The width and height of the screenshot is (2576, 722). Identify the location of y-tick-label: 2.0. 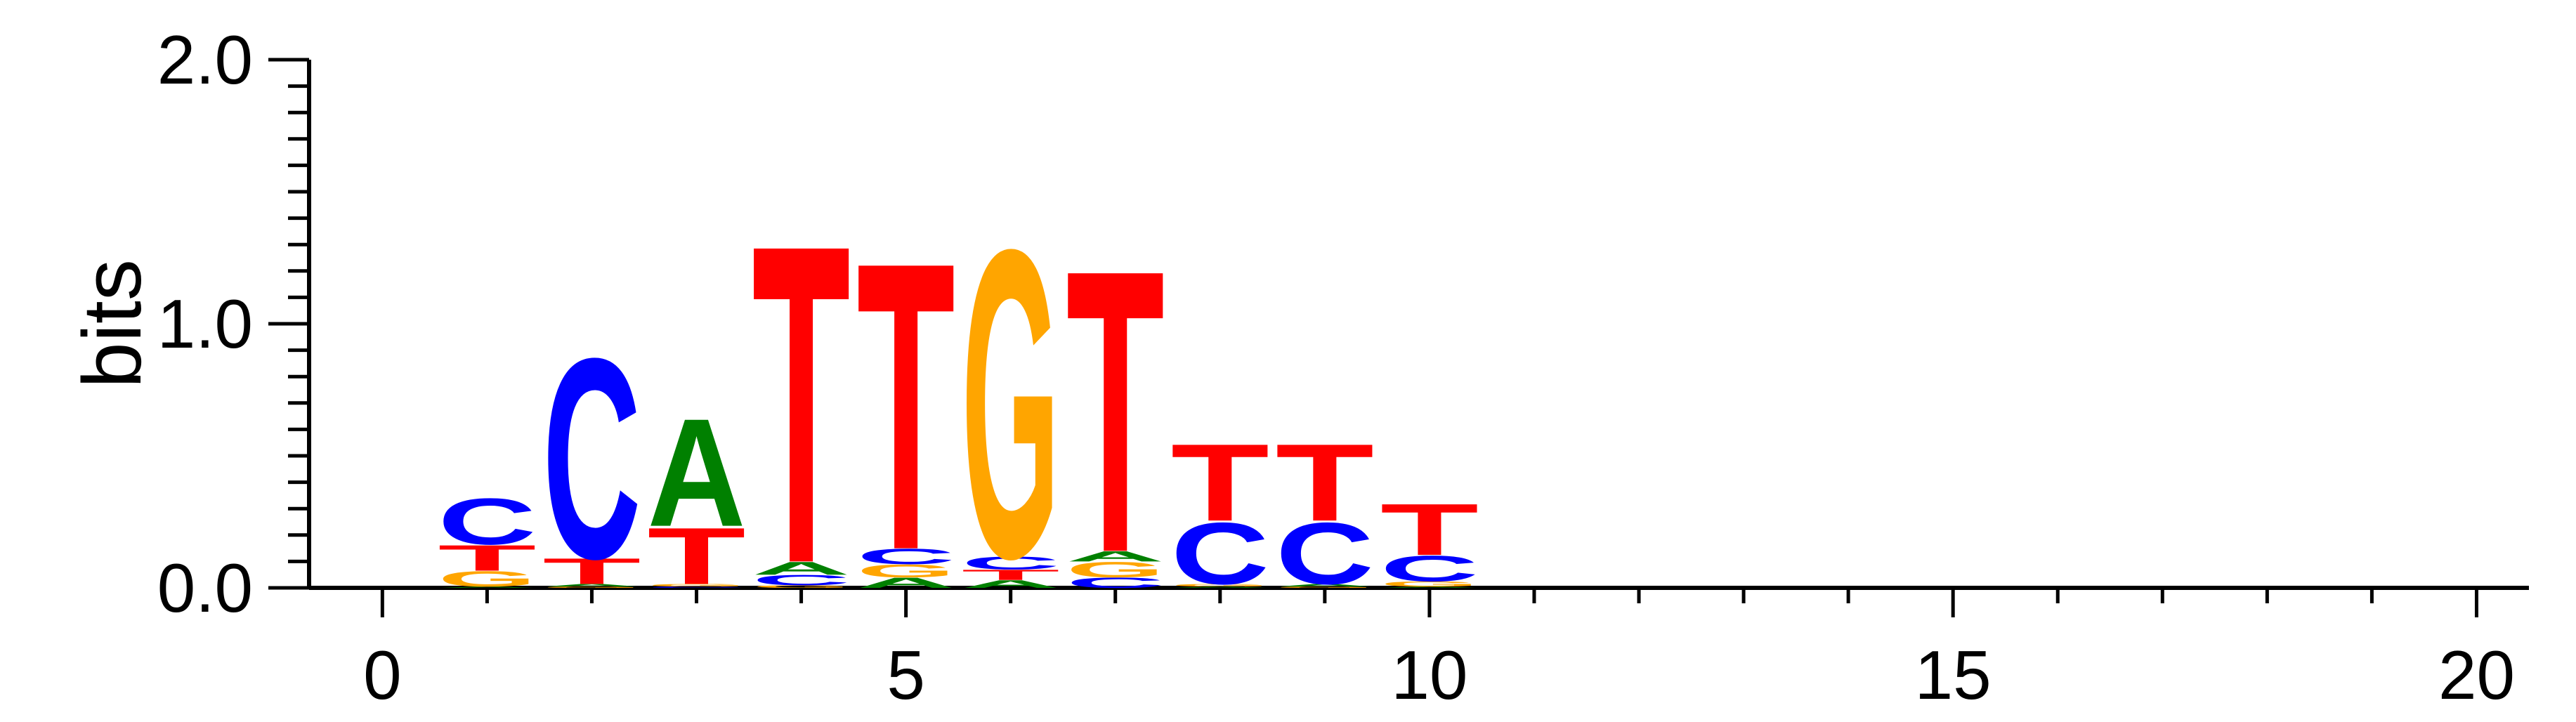
(205, 59).